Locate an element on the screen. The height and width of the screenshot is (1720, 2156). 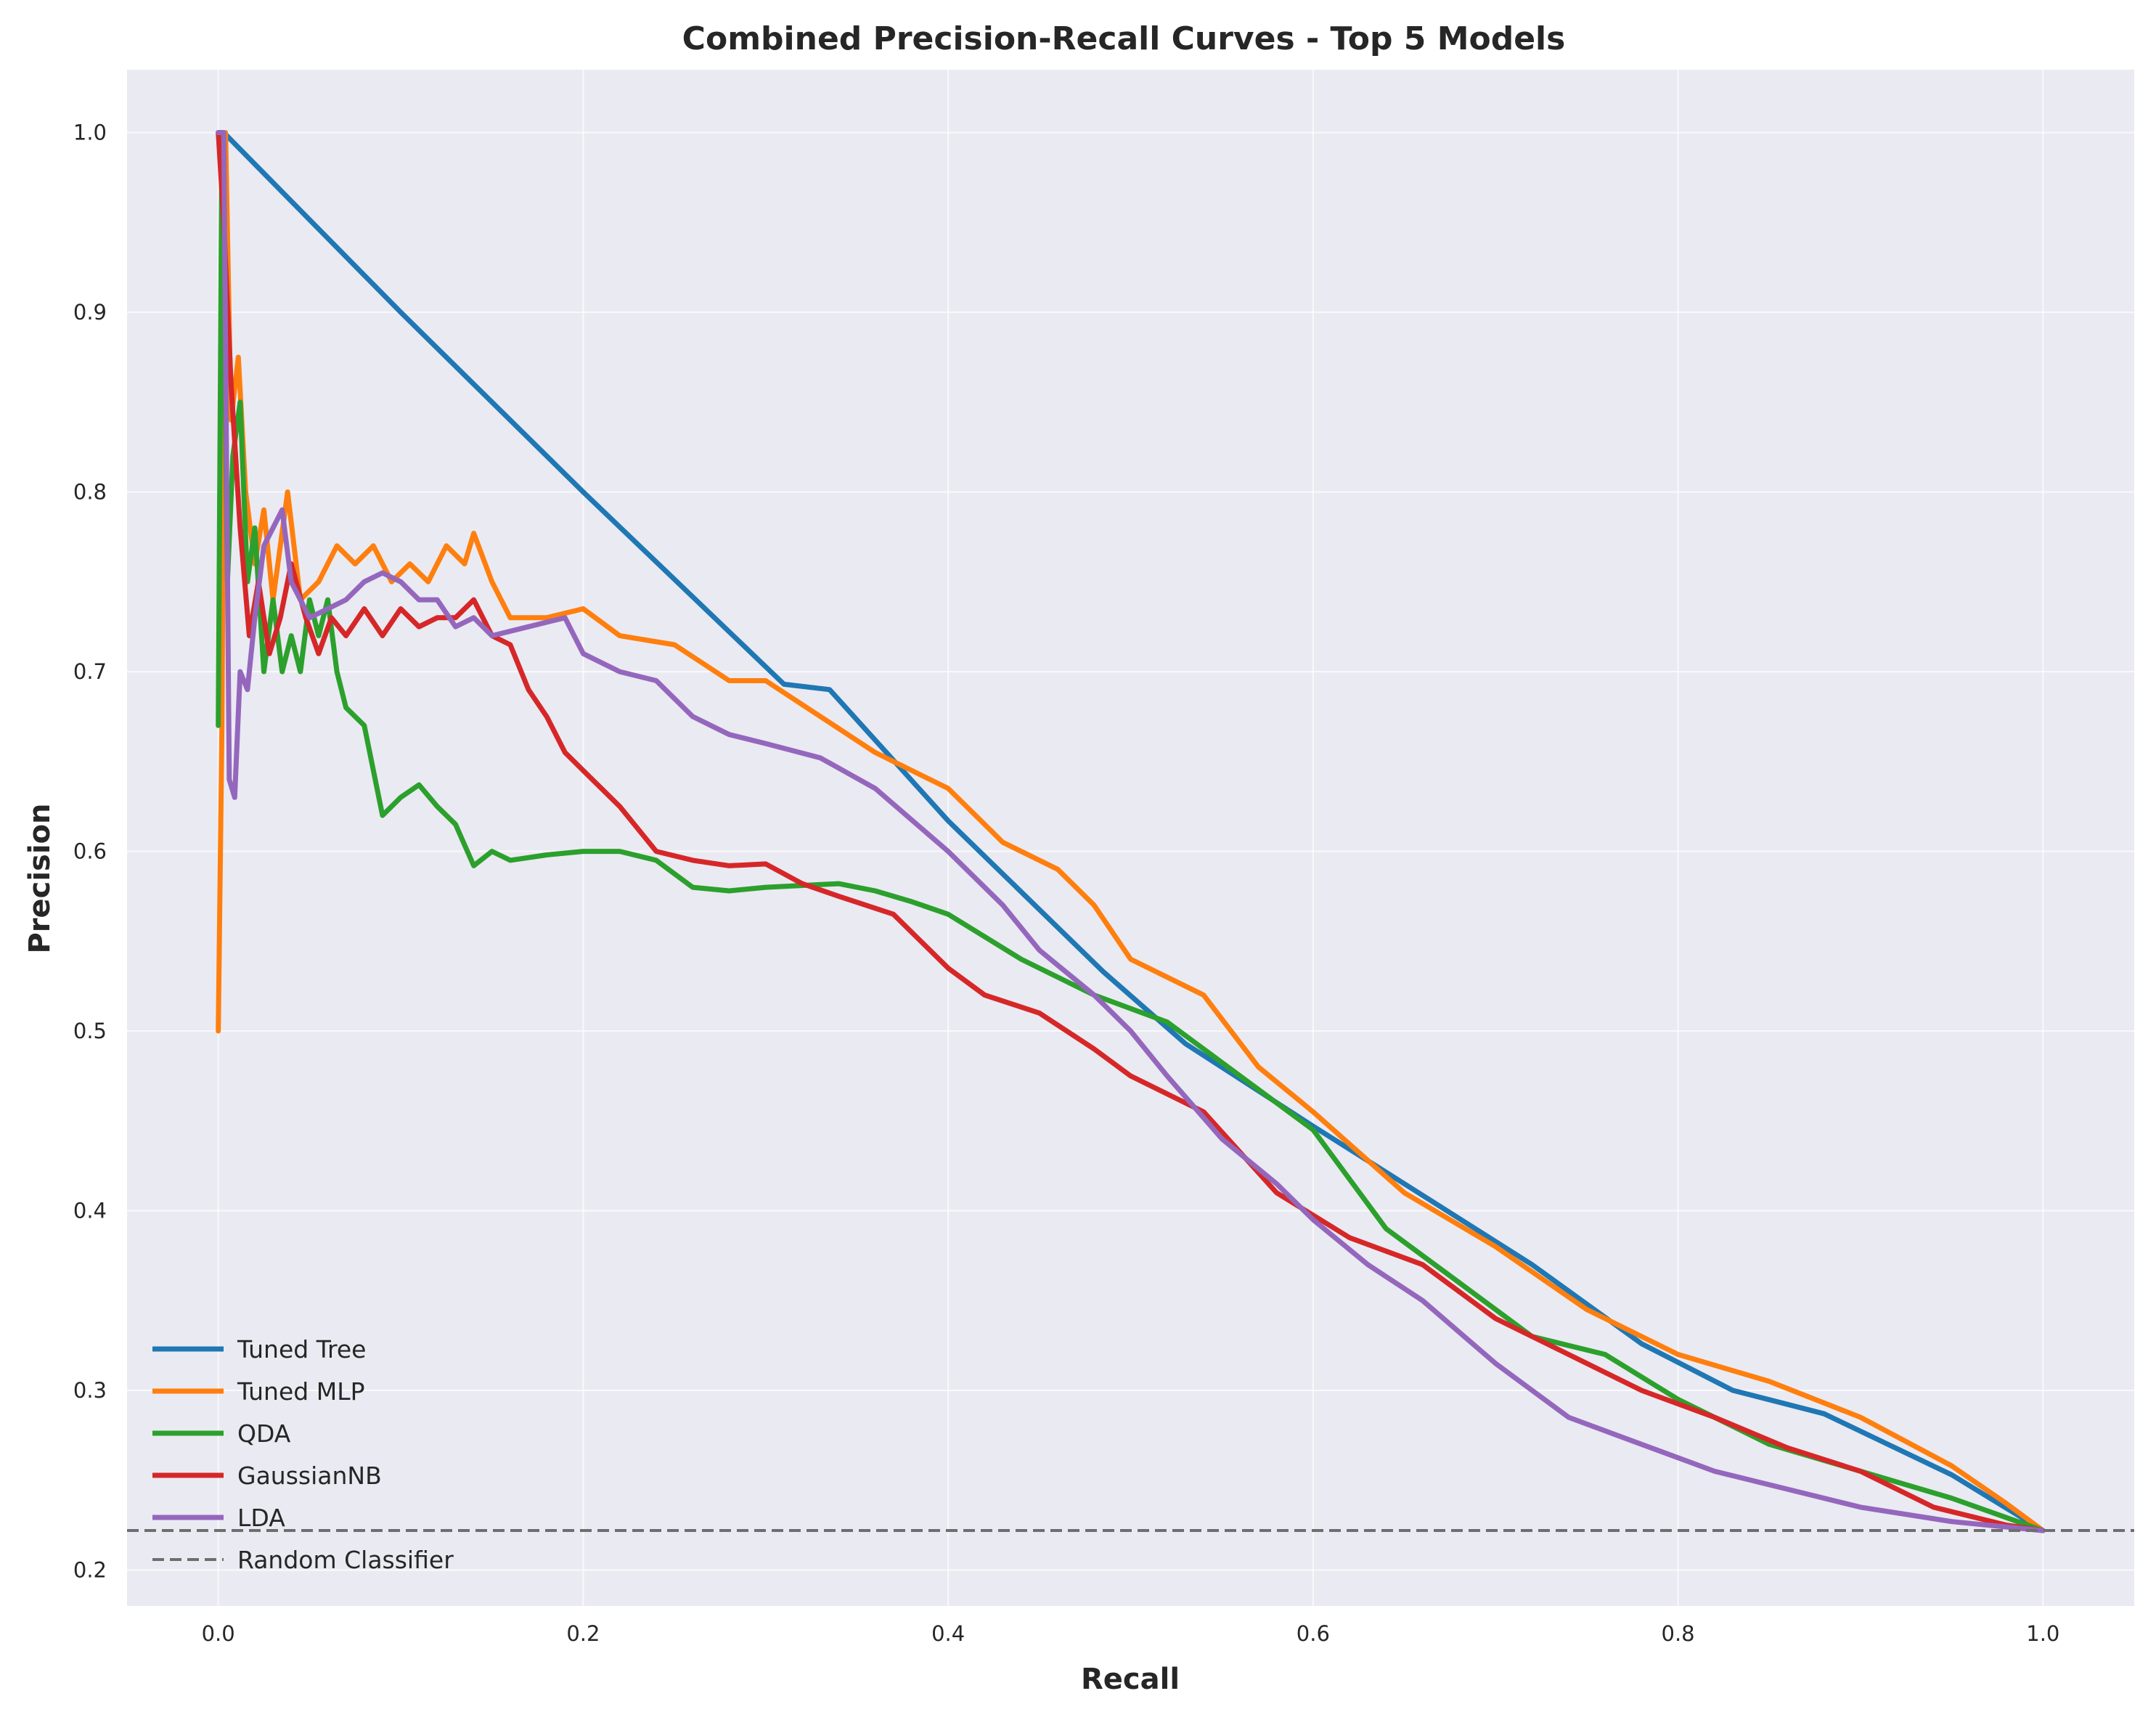
y-tick-labels: 0.2 0.3 0.4 0.5 0.6 0.7 0.8 0.9 1.0 is located at coordinates (90, 852).